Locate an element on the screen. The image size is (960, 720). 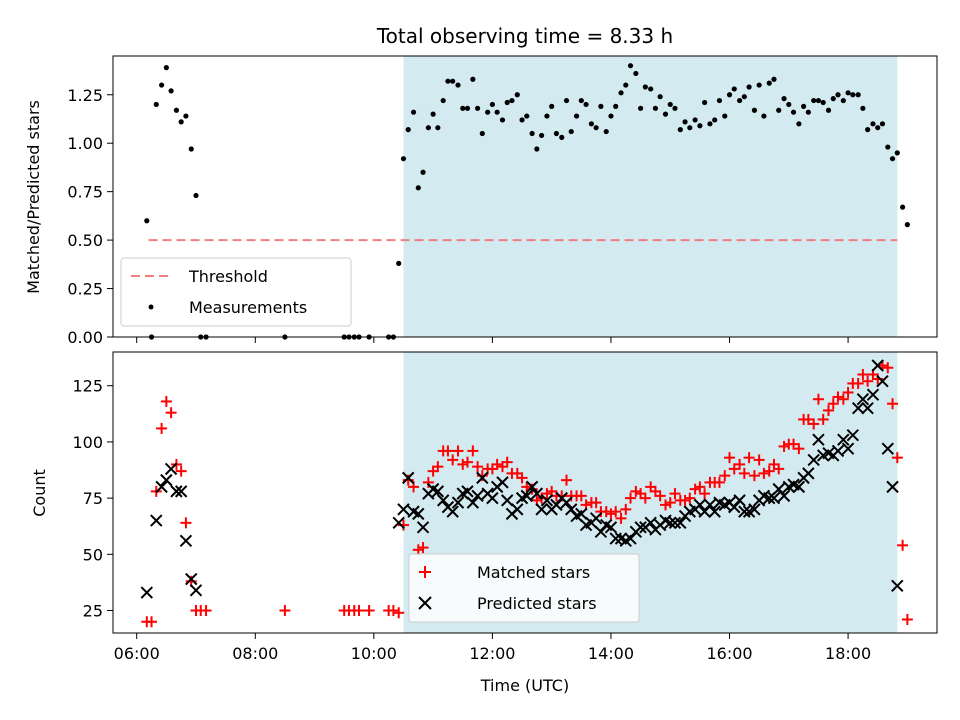
legend-predicted-label: Predicted stars is located at coordinates (537, 603).